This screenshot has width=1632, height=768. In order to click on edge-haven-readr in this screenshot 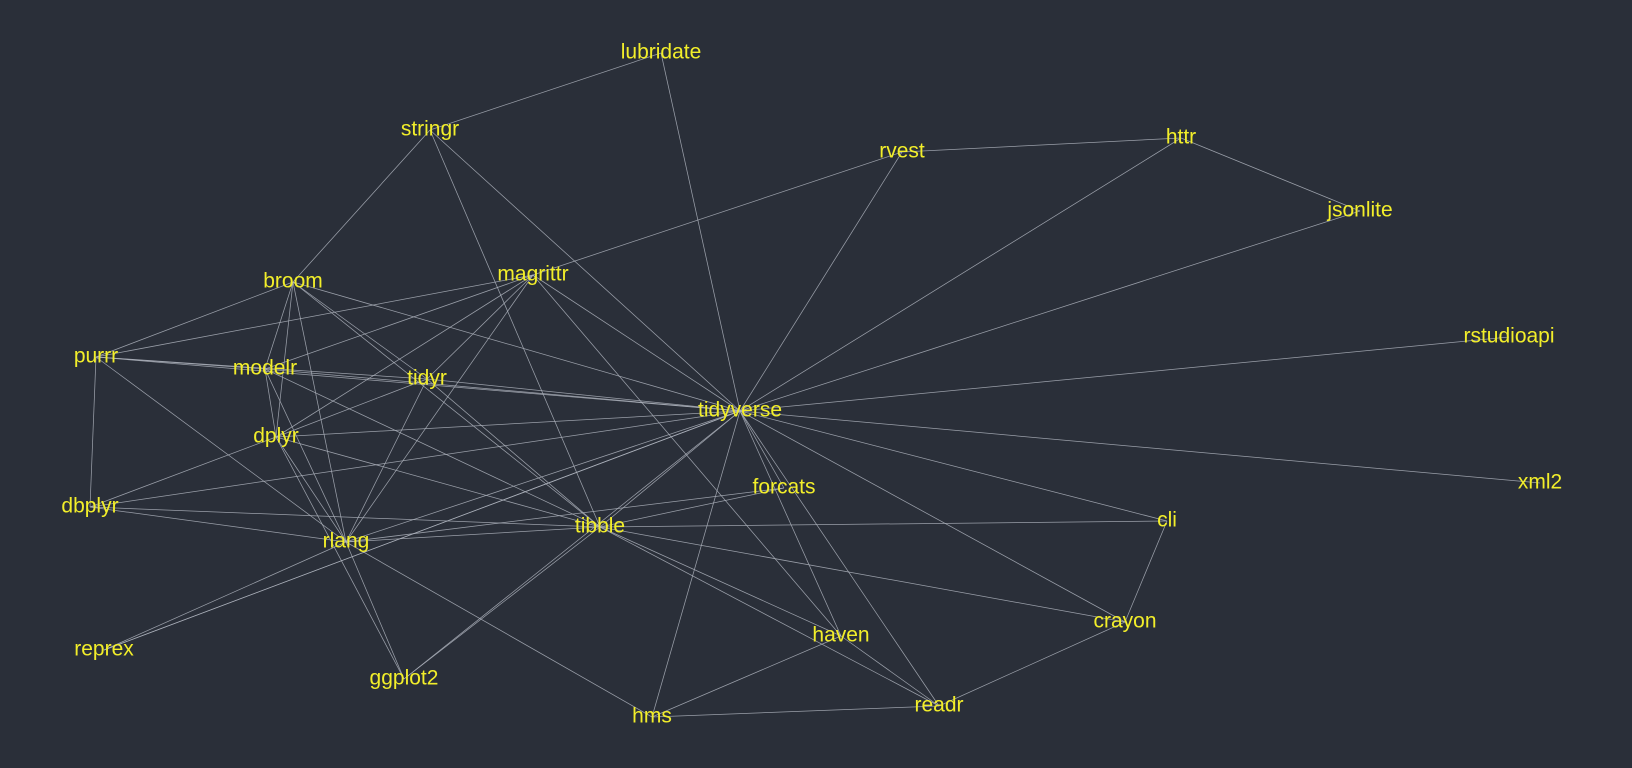, I will do `click(890, 671)`.